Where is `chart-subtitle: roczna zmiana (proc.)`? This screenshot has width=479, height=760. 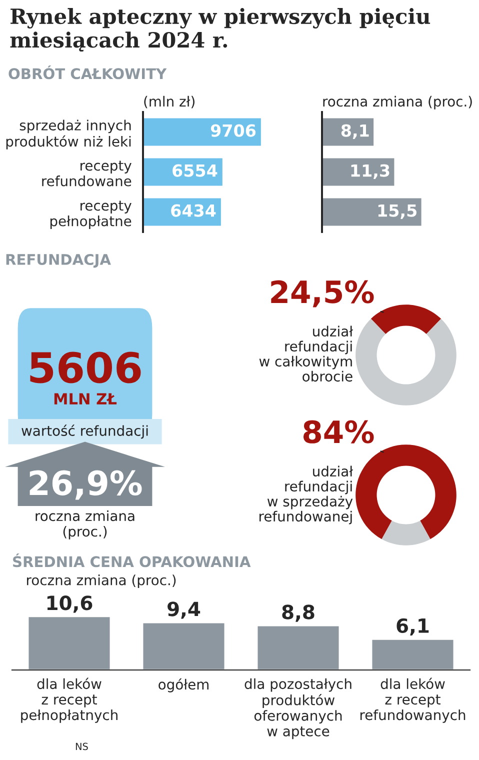 chart-subtitle: roczna zmiana (proc.) is located at coordinates (101, 581).